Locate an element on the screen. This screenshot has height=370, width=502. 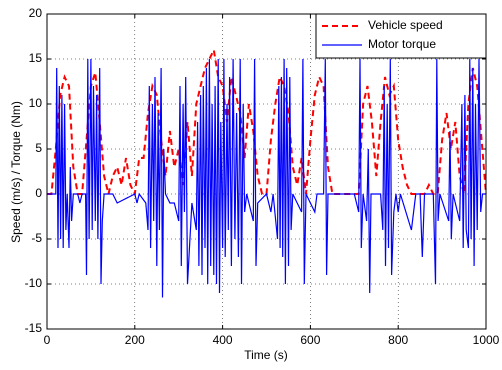
y-axis-label: Speed (m/s) / Torque (Nm) is located at coordinates (16, 172).